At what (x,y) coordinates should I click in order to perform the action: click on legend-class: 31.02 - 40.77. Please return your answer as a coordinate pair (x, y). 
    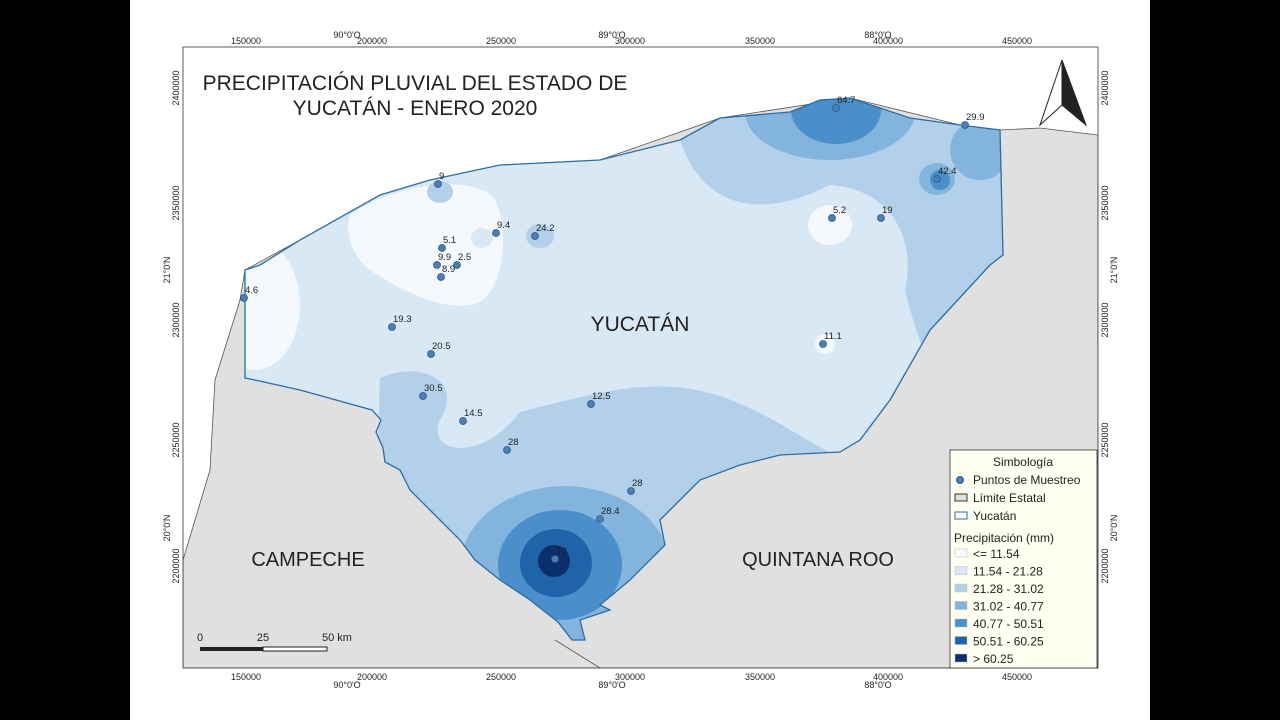
    Looking at the image, I should click on (1008, 607).